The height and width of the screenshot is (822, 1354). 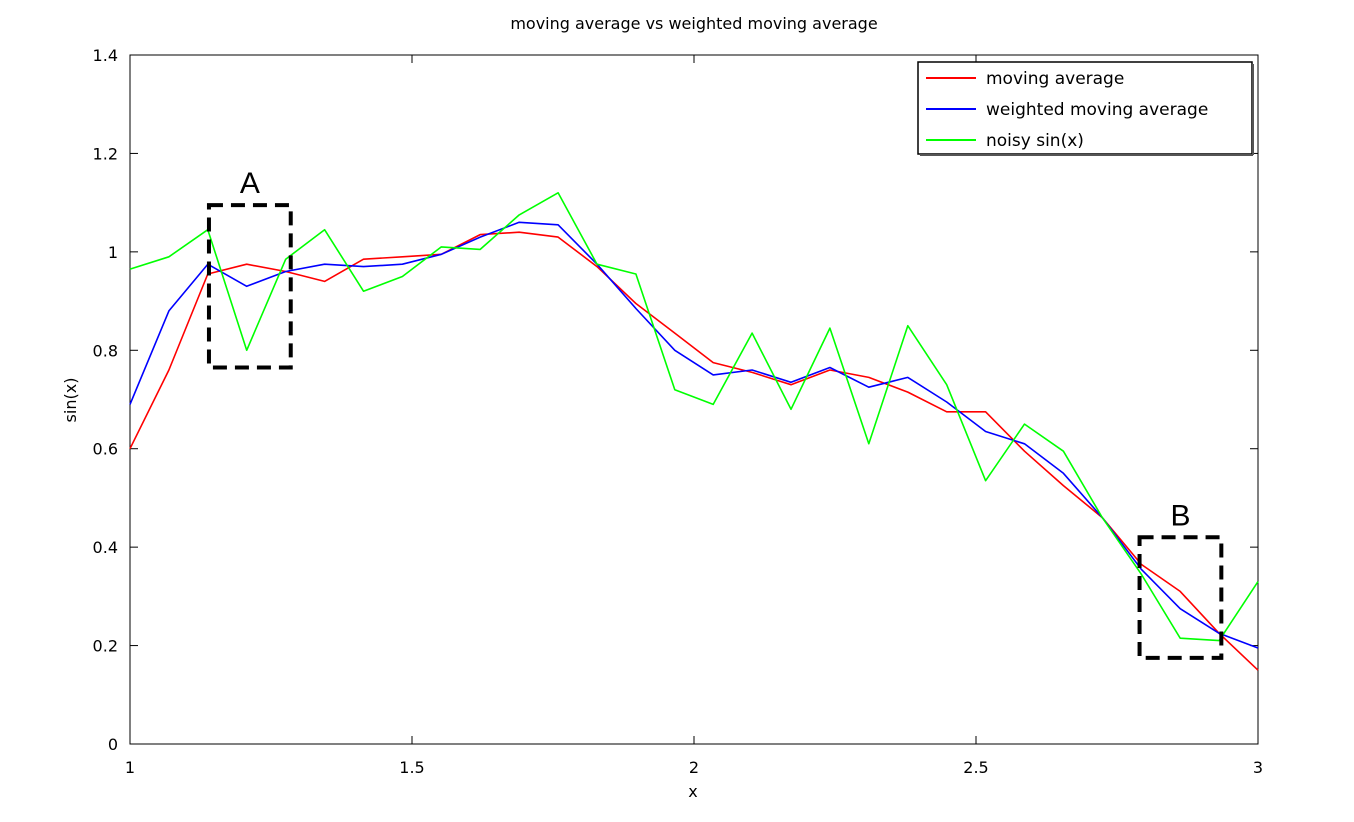 I want to click on legend-label-2: noisy sin(x), so click(x=1035, y=141).